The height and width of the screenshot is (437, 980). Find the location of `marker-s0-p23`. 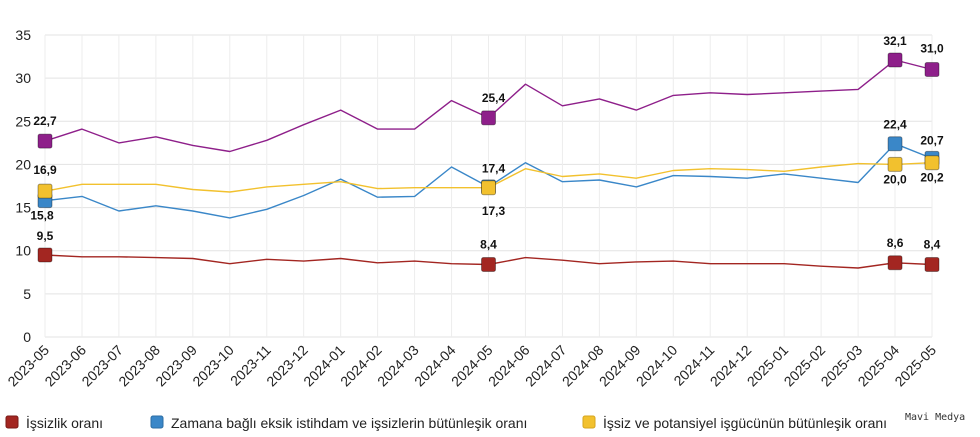

marker-s0-p23 is located at coordinates (895, 263).